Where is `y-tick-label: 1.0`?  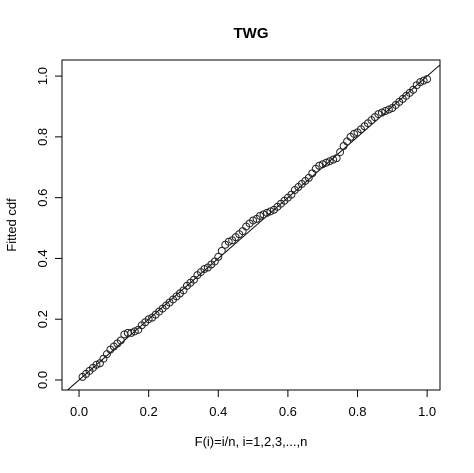
y-tick-label: 1.0 is located at coordinates (42, 76).